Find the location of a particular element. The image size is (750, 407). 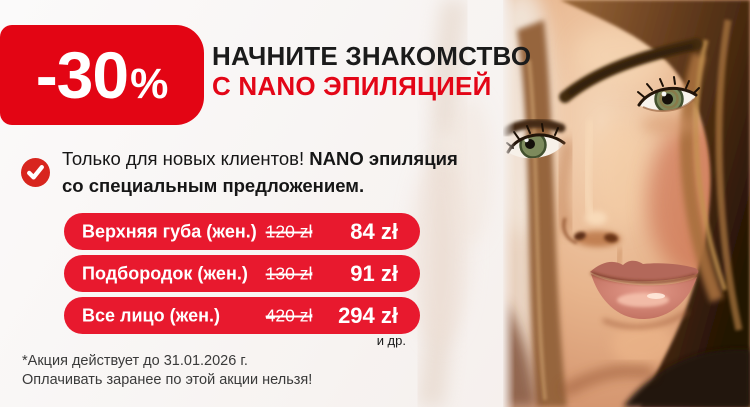

intro-highlight: NANO эпиляция is located at coordinates (383, 158).